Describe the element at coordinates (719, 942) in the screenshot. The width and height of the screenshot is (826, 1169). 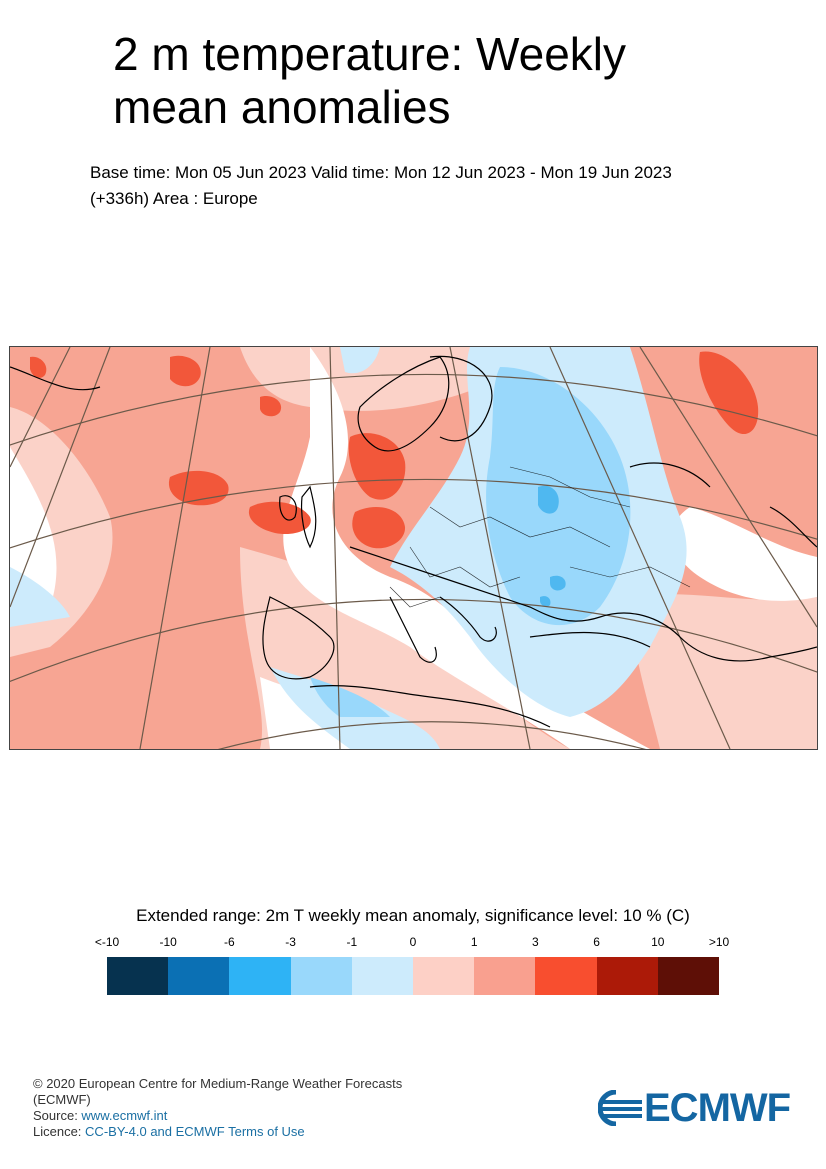
I see `legend-label: >10` at that location.